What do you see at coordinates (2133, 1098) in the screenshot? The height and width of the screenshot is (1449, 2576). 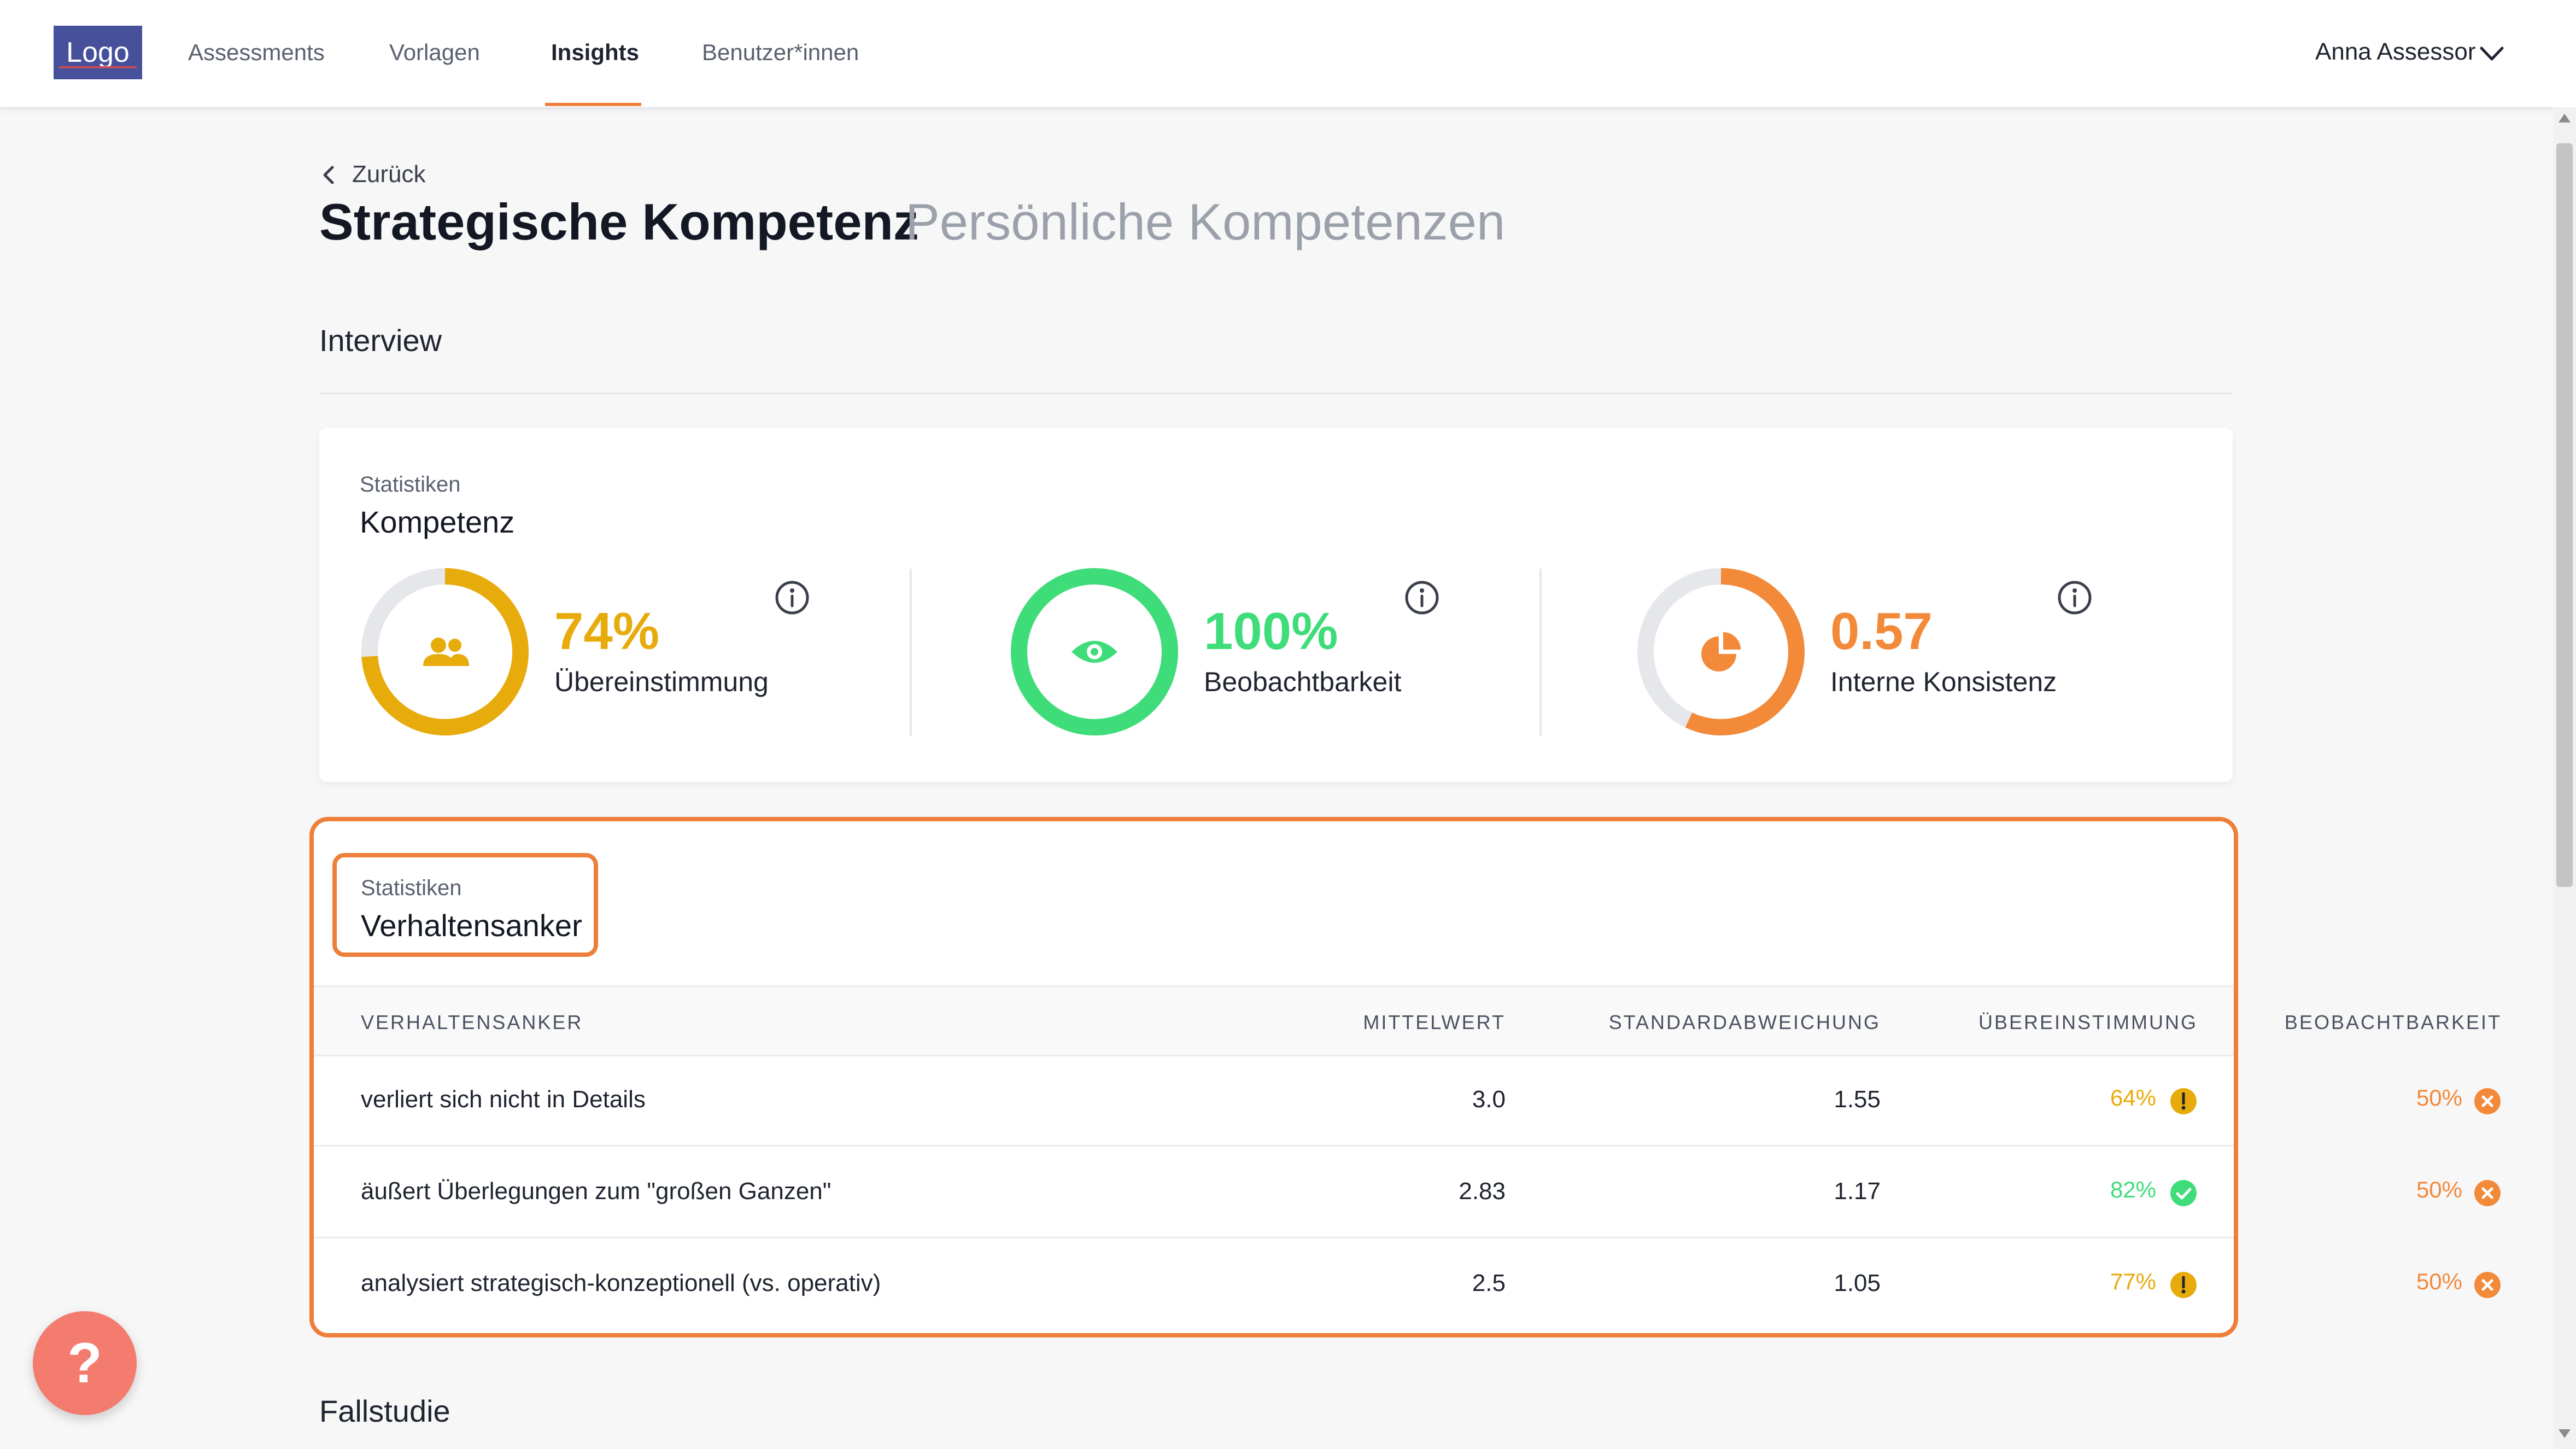 I see `agreement-value: 64%` at bounding box center [2133, 1098].